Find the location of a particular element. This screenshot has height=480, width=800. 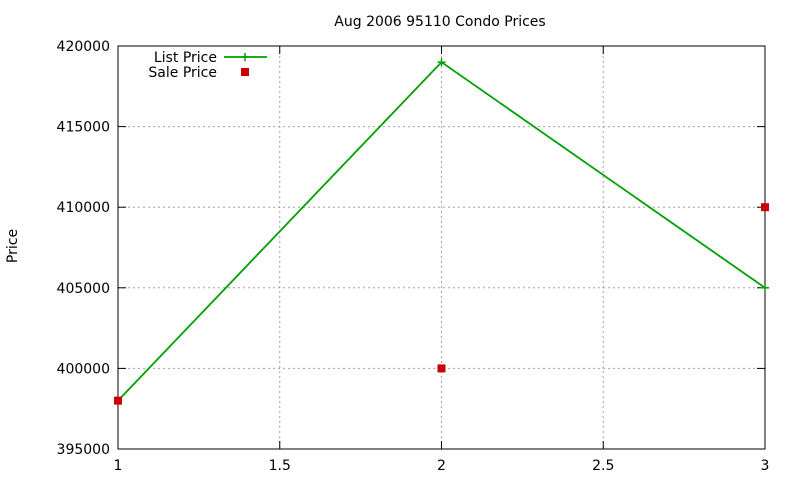

y-tick-label: 420000 is located at coordinates (83, 47).